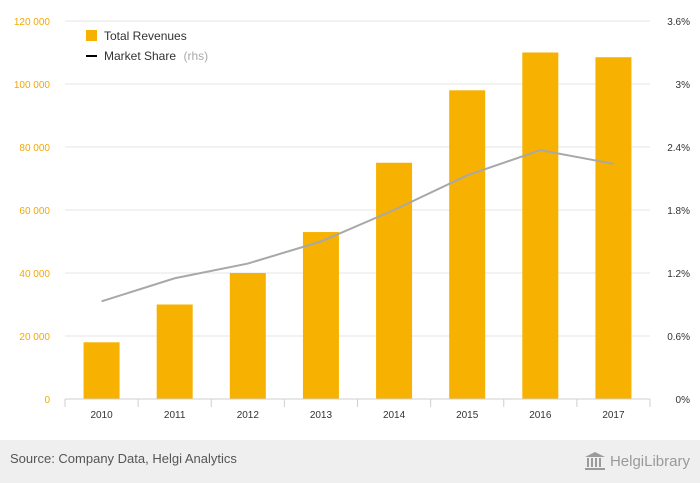 The height and width of the screenshot is (483, 700). What do you see at coordinates (394, 415) in the screenshot?
I see `x-tick-label: 2014` at bounding box center [394, 415].